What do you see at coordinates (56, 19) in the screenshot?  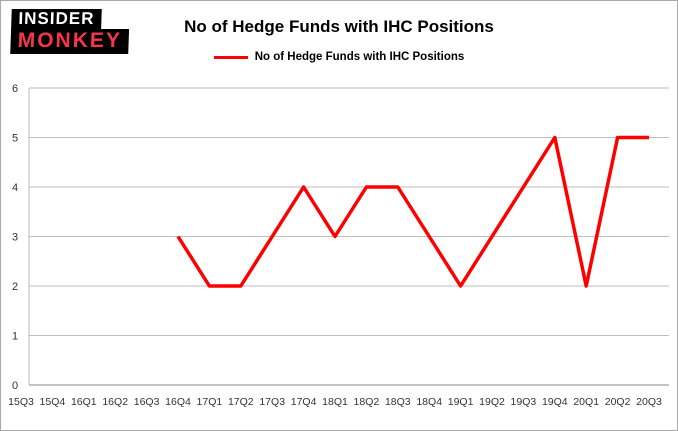 I see `logo-line-insider: INSIDER` at bounding box center [56, 19].